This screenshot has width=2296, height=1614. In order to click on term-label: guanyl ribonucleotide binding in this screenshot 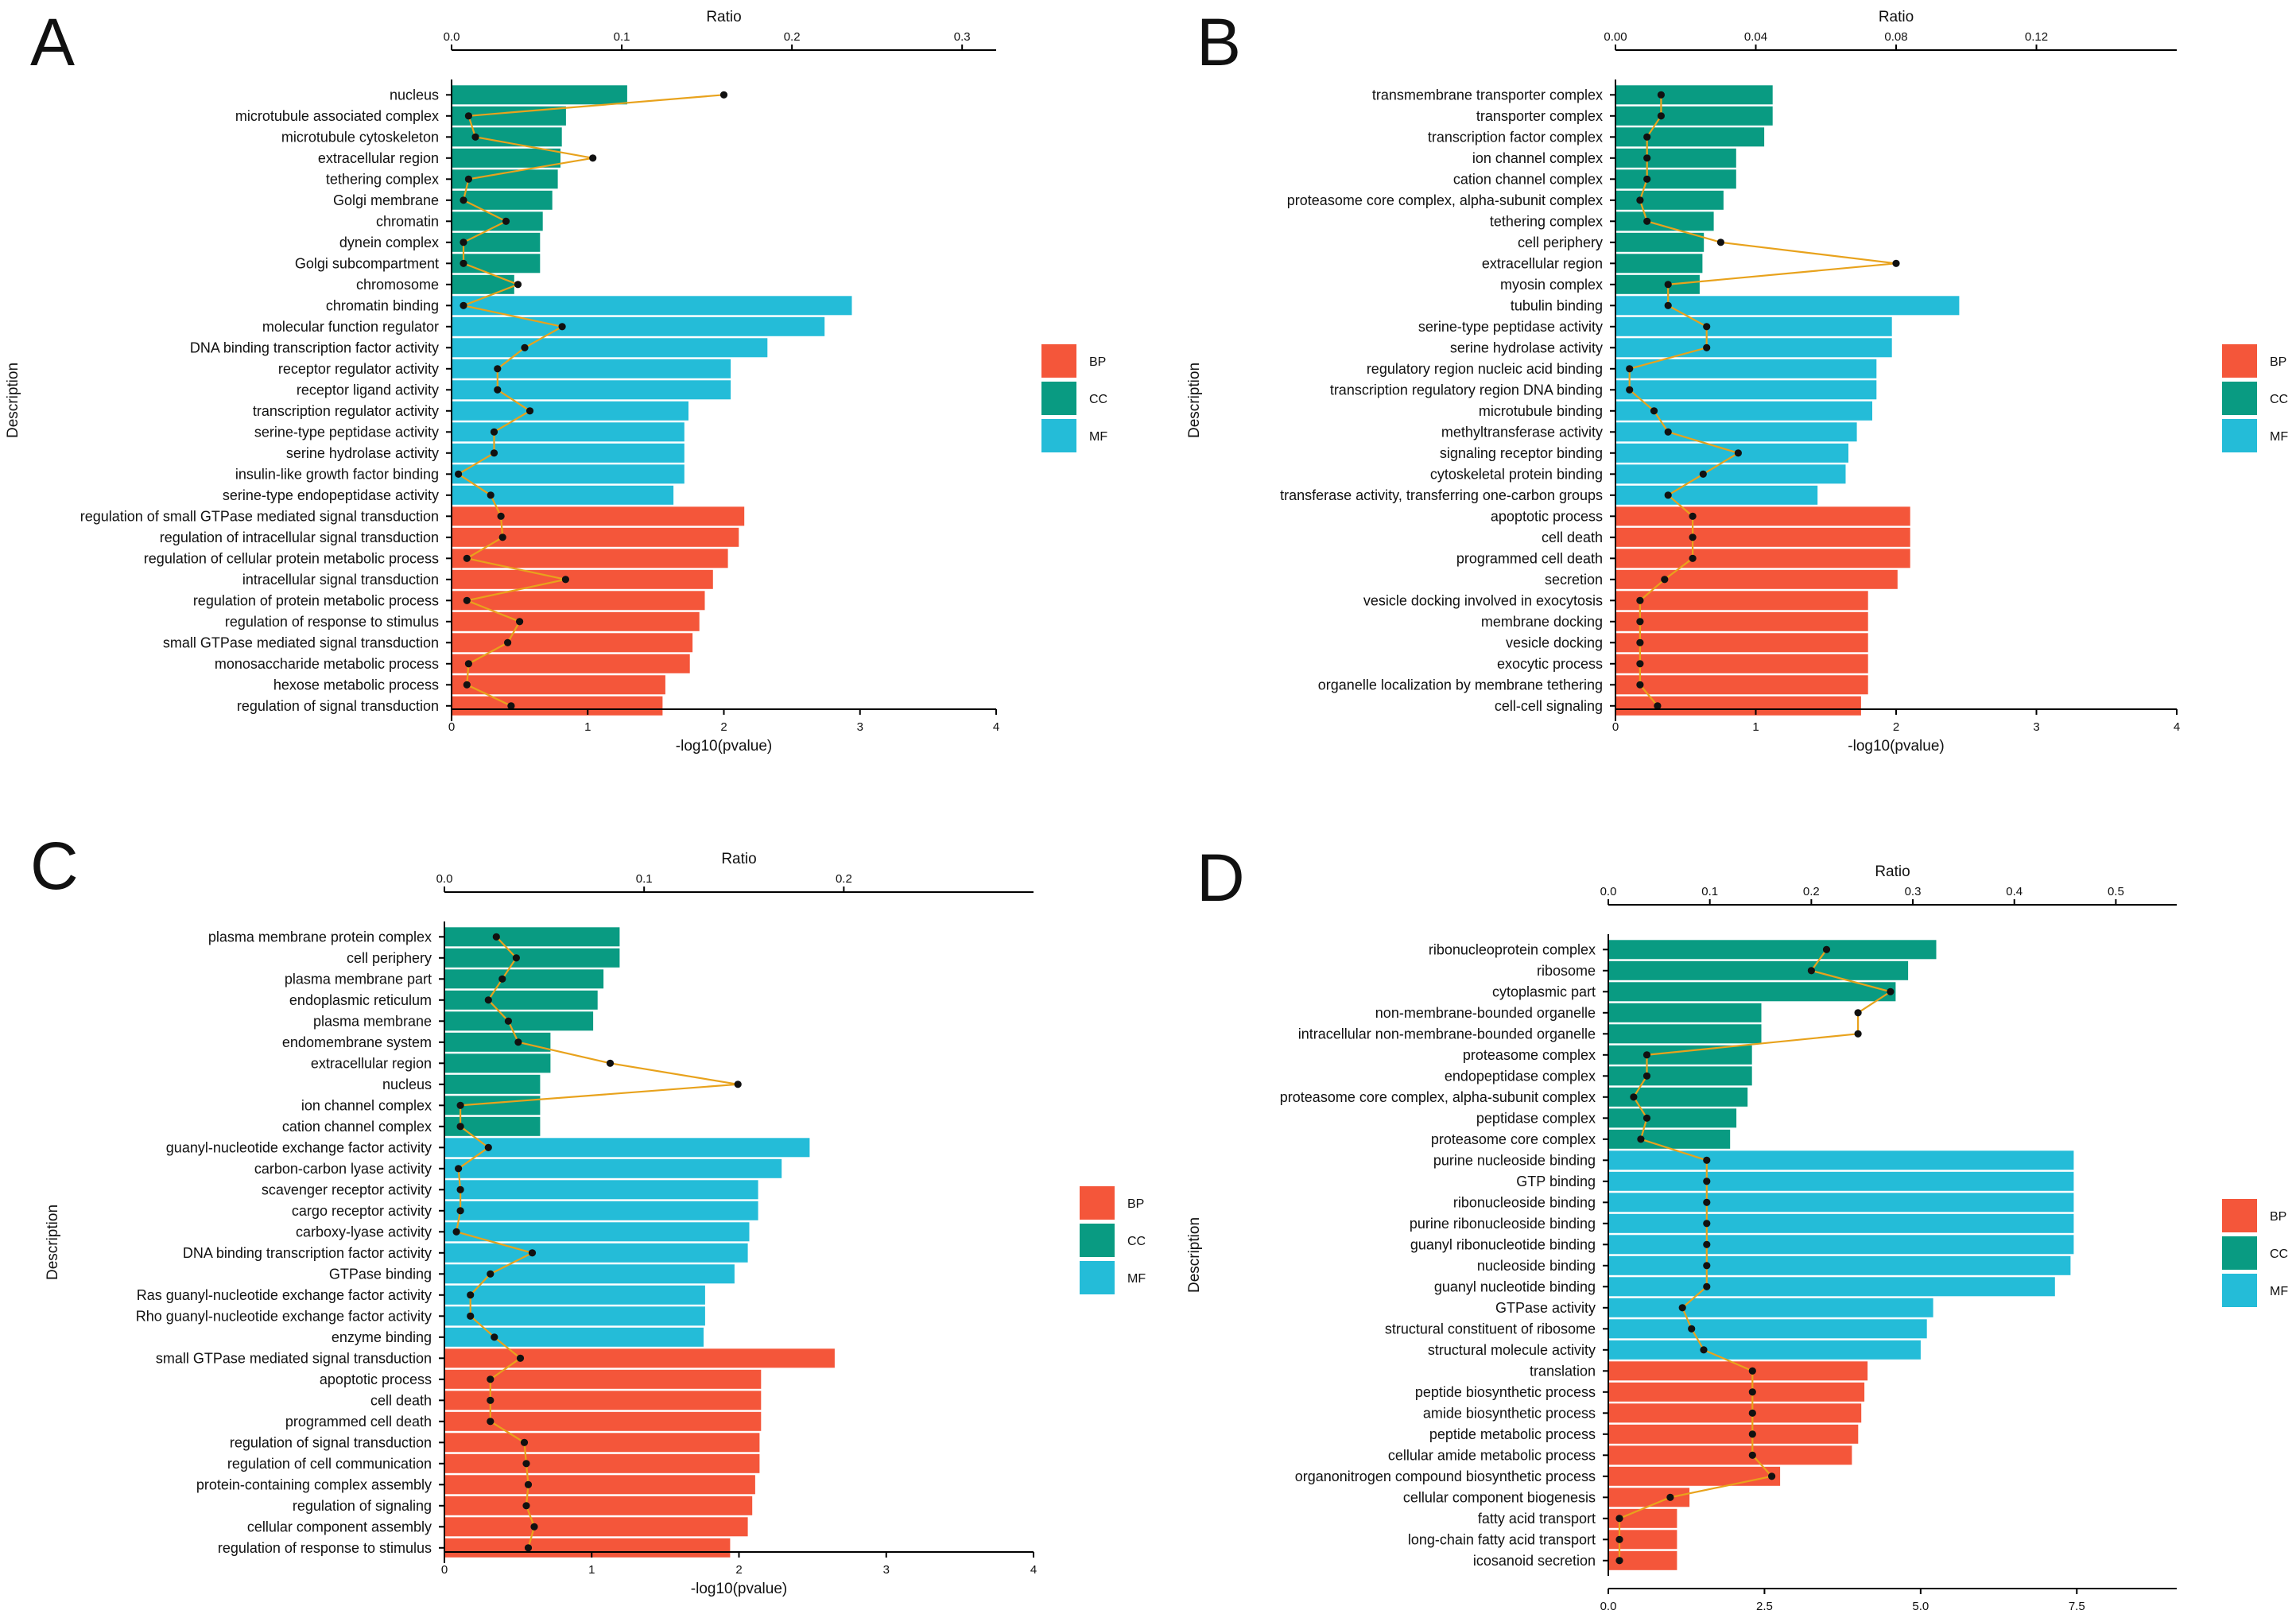, I will do `click(1503, 1244)`.